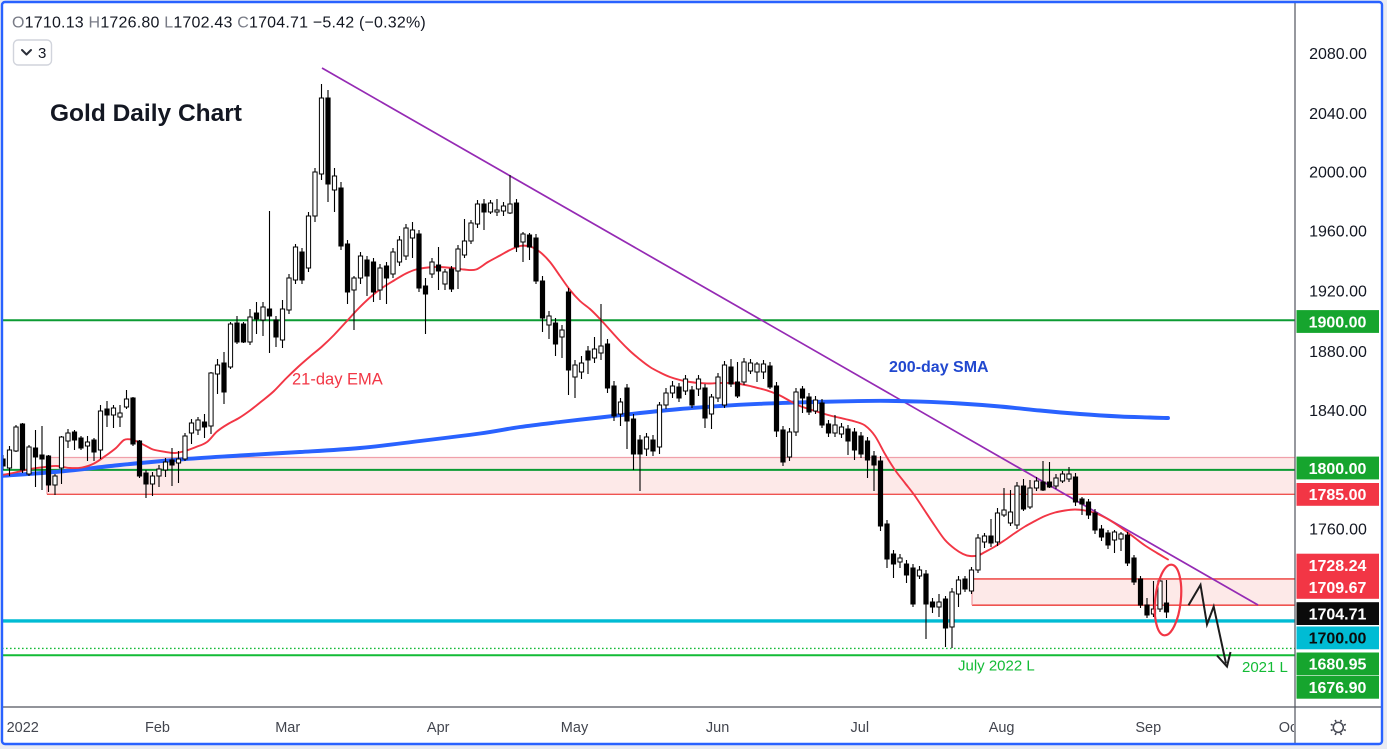 The image size is (1387, 749). Describe the element at coordinates (1265, 667) in the screenshot. I see `svg-text: 2021 L` at that location.